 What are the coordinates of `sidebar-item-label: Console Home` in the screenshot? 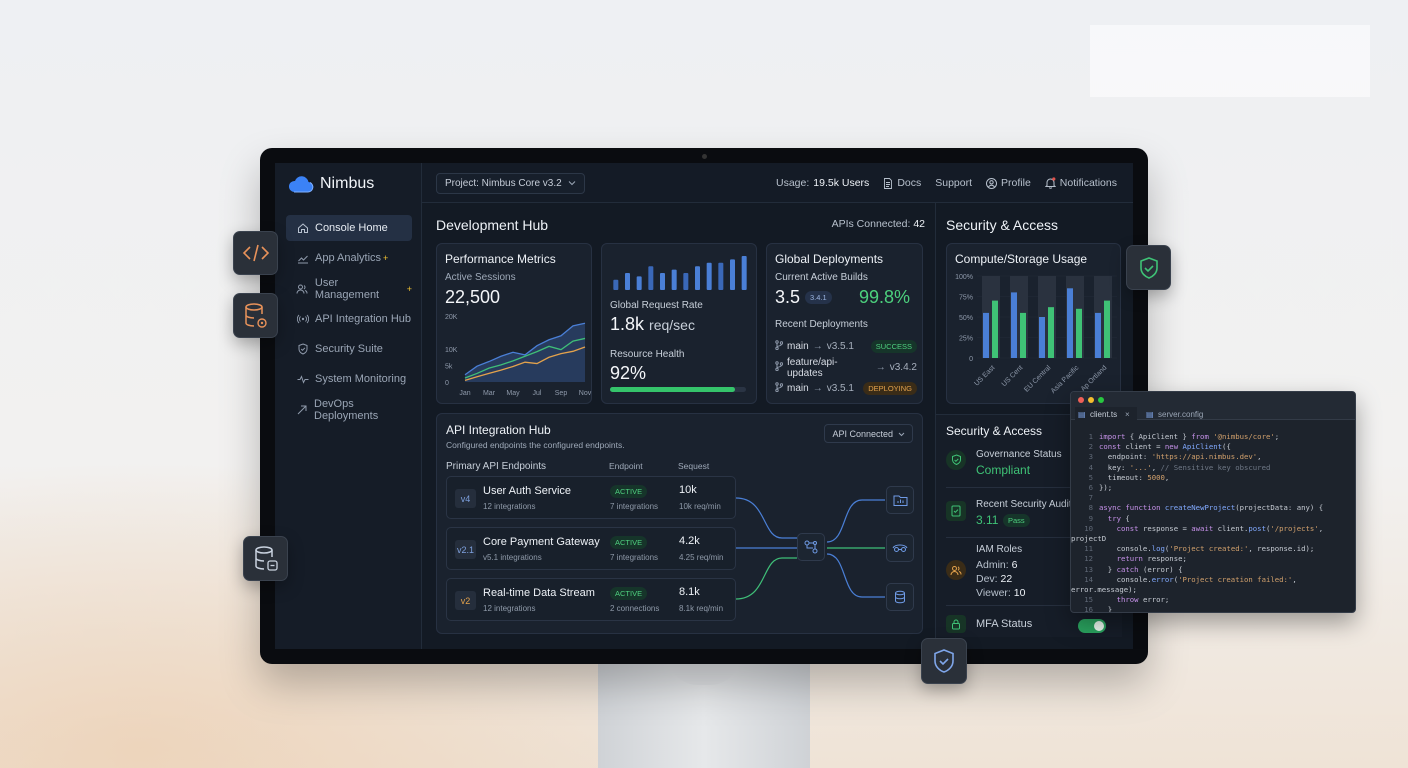 It's located at (351, 228).